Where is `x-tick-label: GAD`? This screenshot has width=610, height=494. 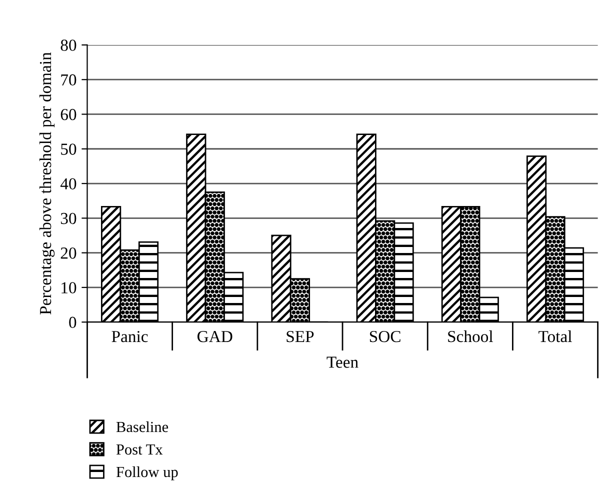
x-tick-label: GAD is located at coordinates (215, 336).